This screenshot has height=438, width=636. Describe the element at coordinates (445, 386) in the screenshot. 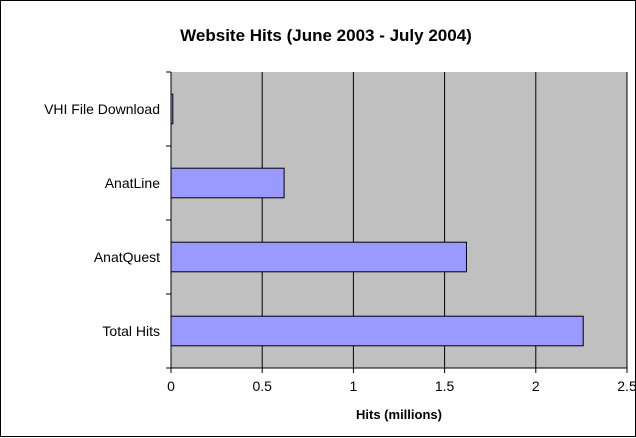

I see `x-tick-label: 1.5` at that location.